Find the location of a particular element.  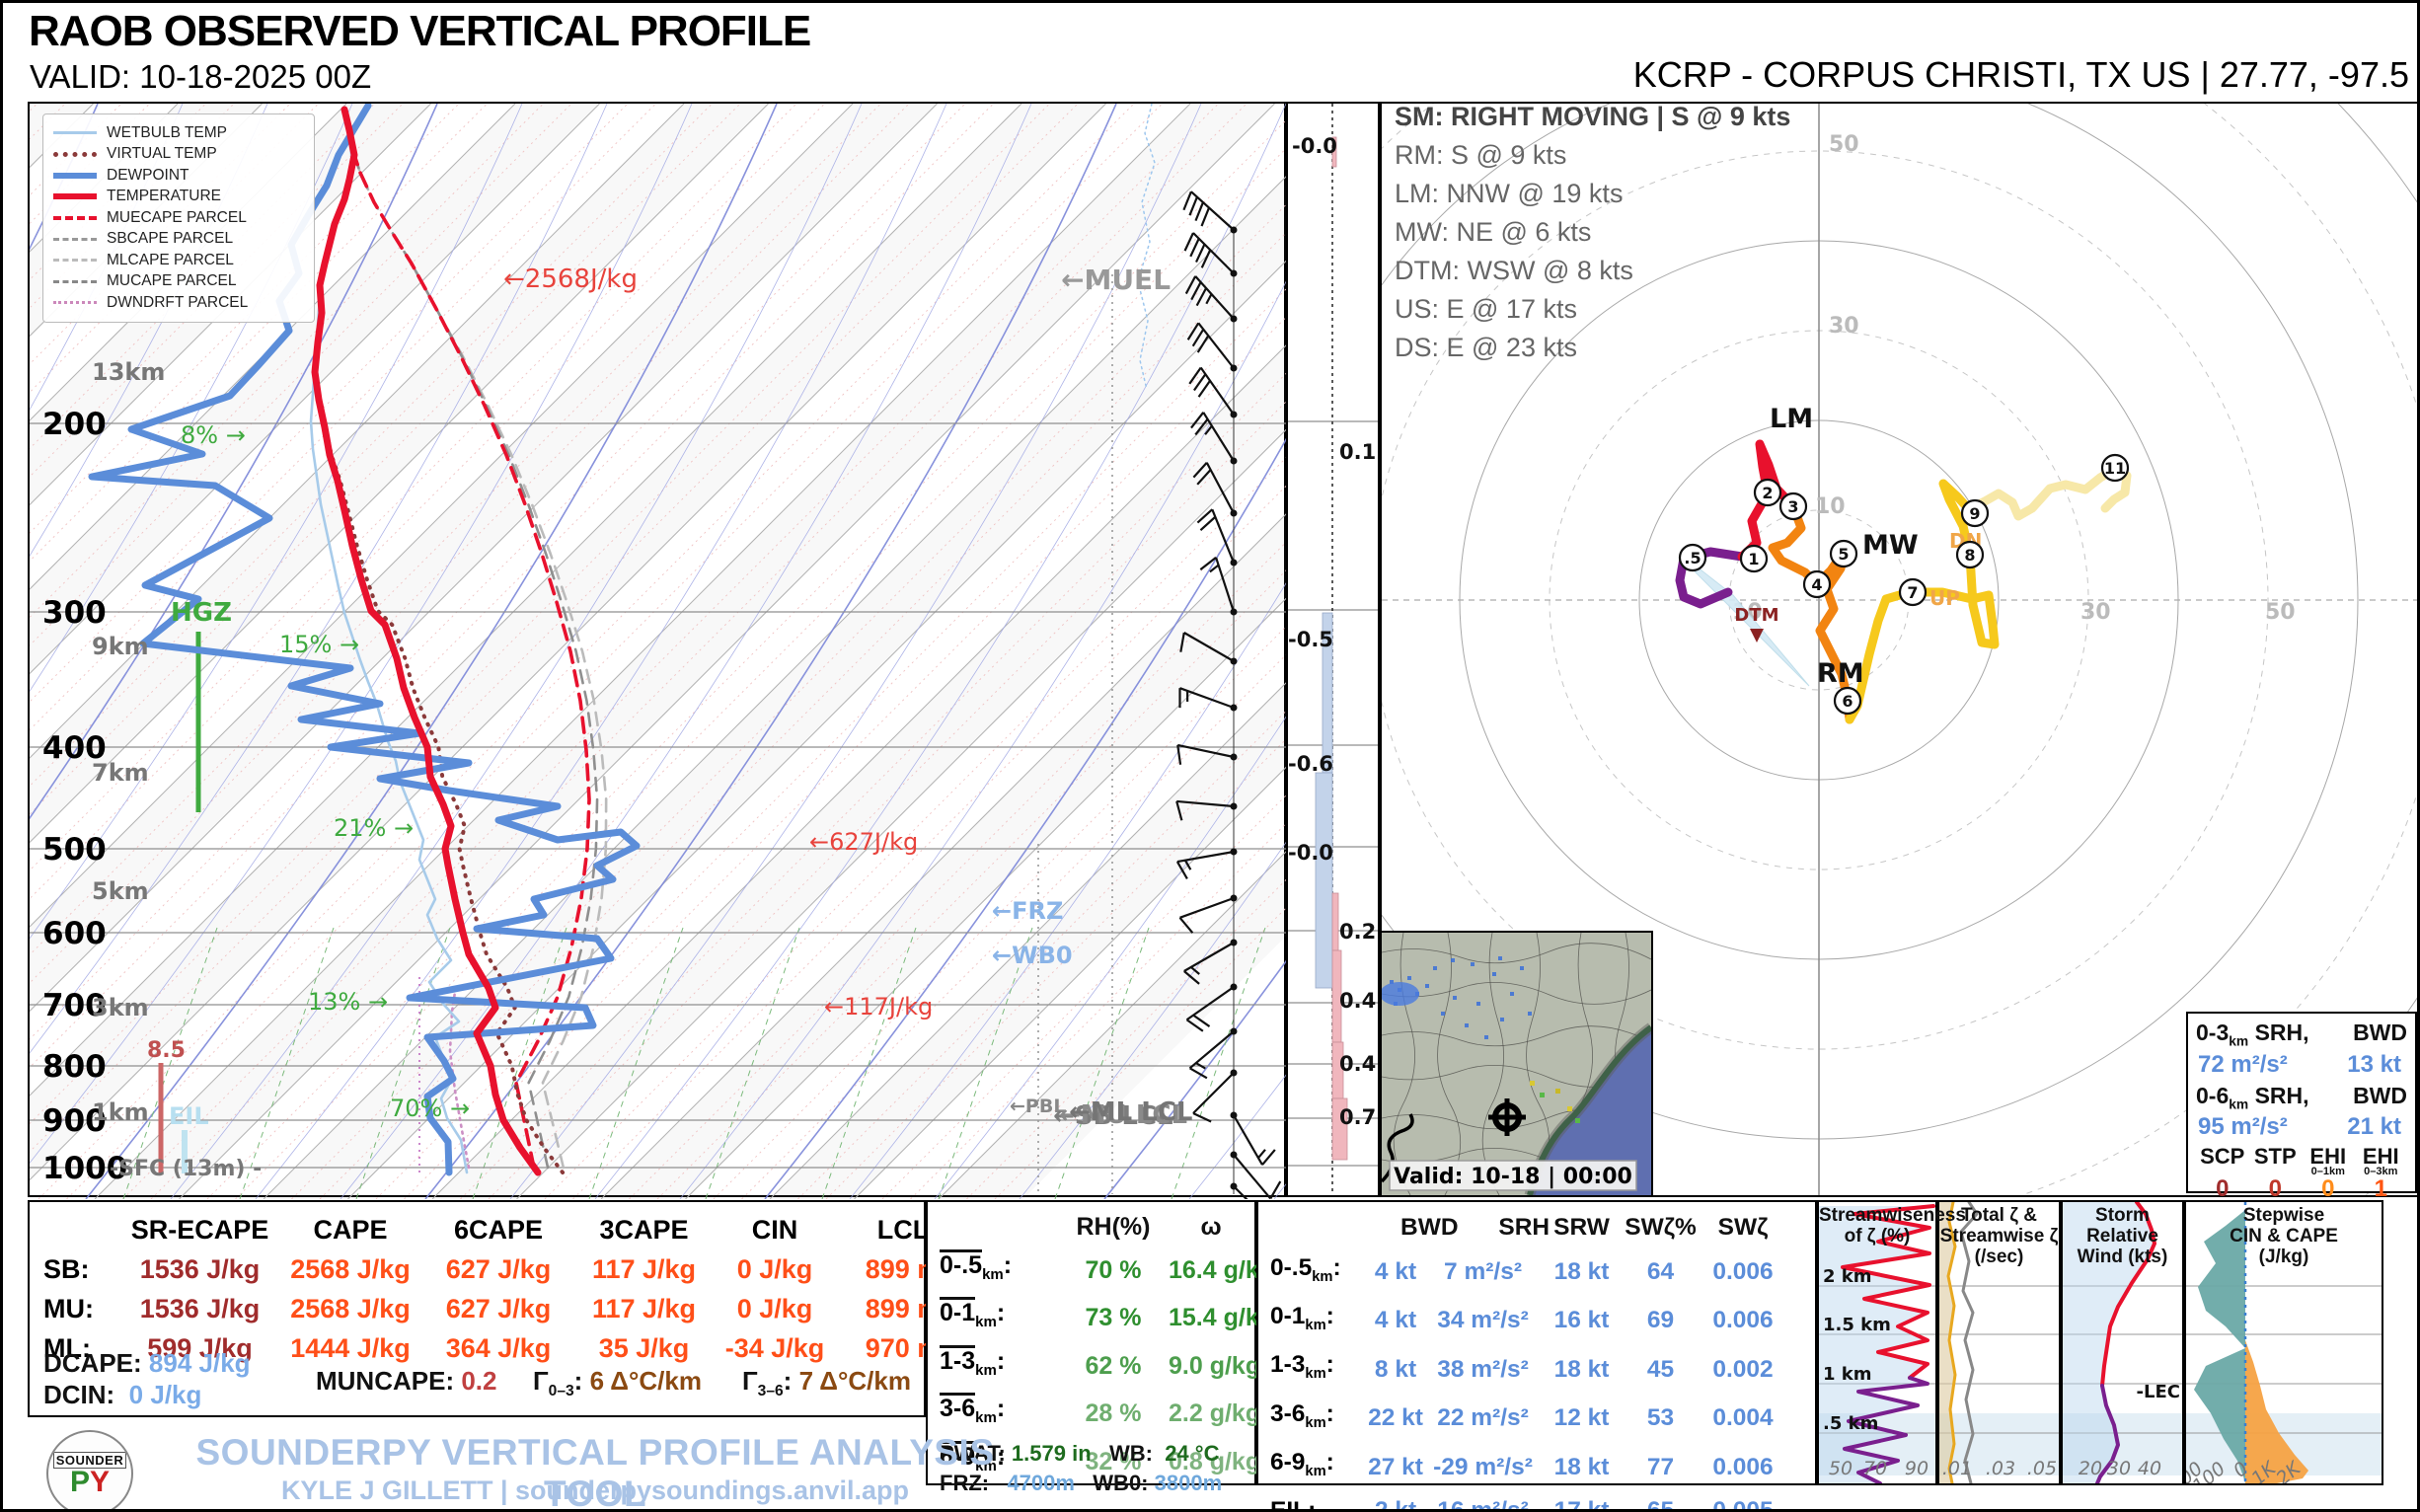

svg-text: 400 is located at coordinates (74, 748).